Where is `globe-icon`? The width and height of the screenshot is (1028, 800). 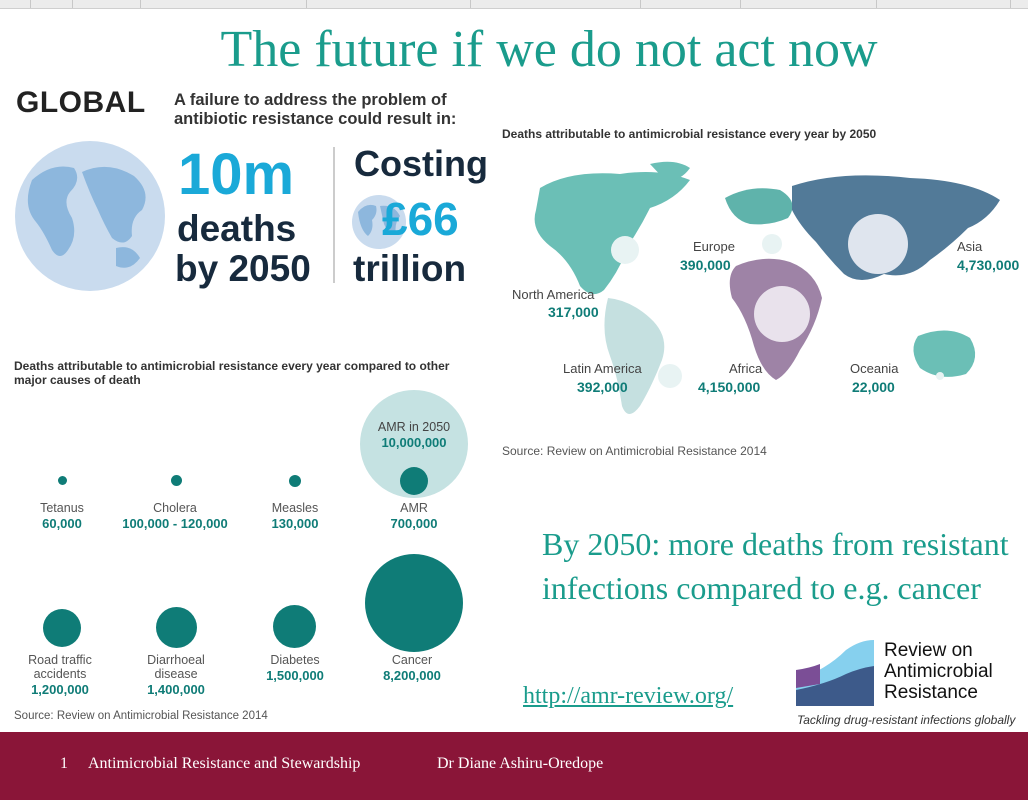
globe-icon is located at coordinates (90, 216).